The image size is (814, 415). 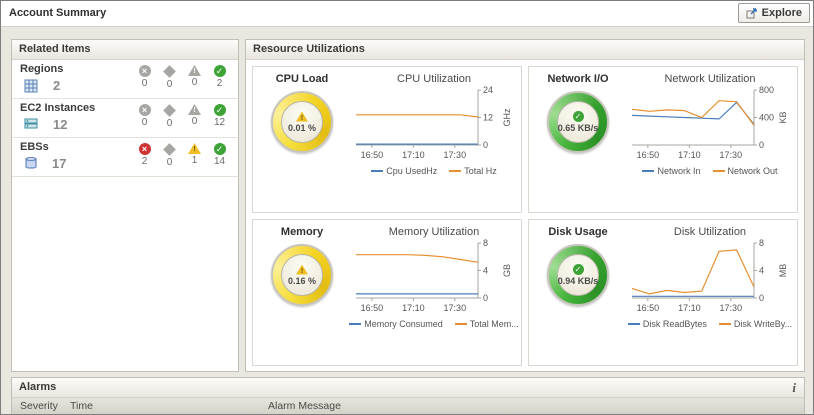 I want to click on disk-usage-title: Disk Usage, so click(x=578, y=232).